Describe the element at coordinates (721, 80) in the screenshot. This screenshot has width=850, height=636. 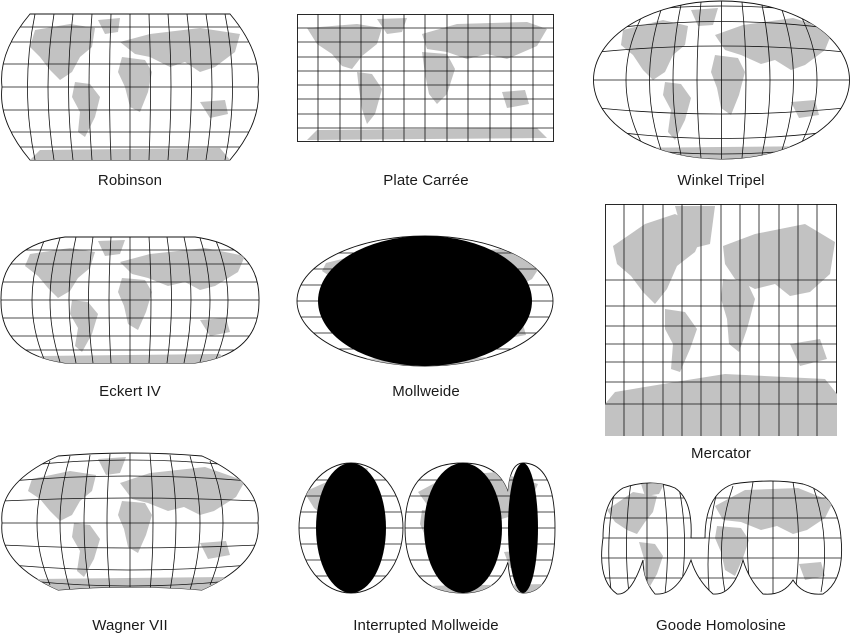
I see `winkel-tripel-map` at that location.